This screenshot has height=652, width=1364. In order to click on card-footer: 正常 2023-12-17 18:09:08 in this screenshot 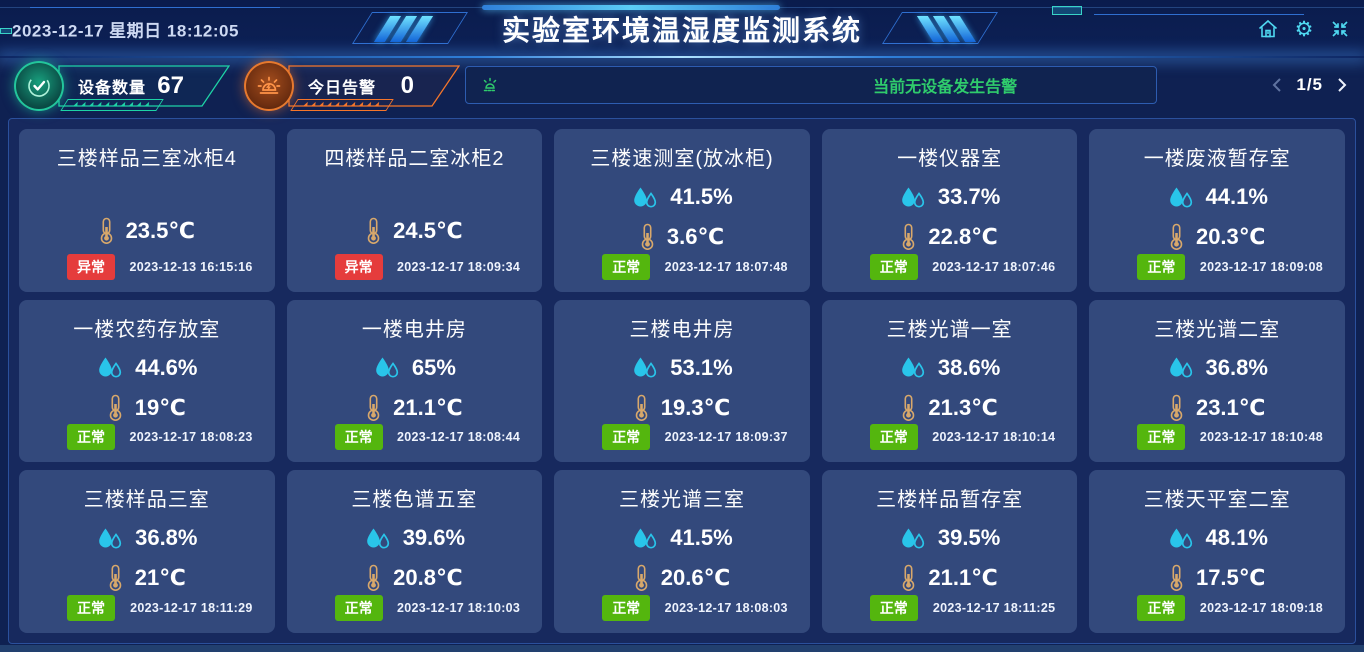, I will do `click(1217, 266)`.